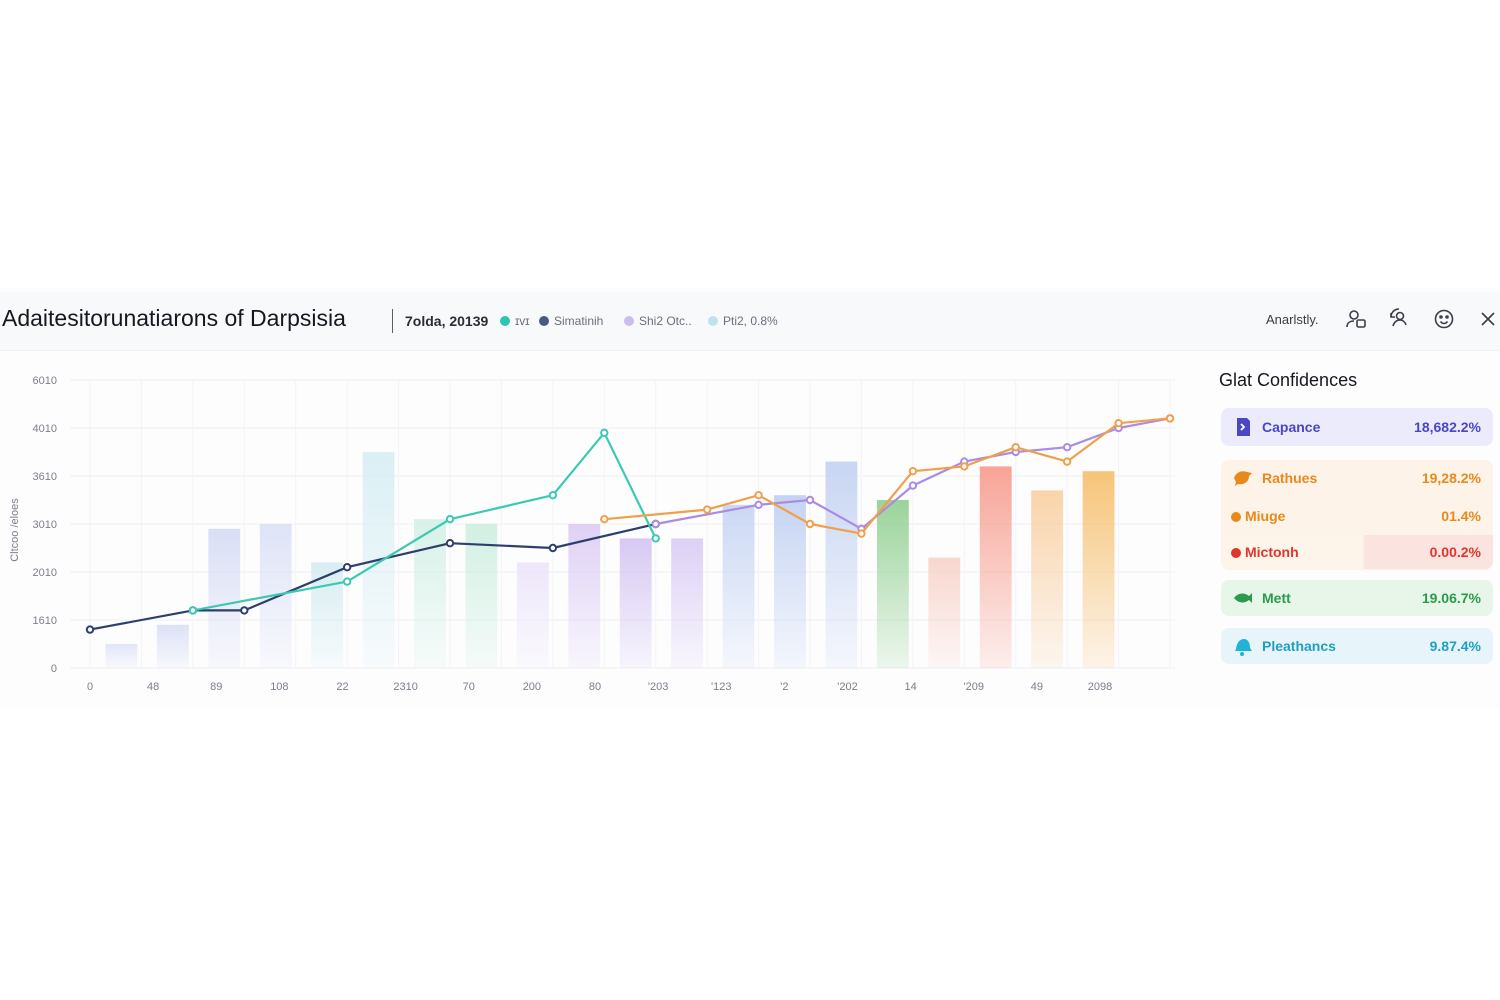 Image resolution: width=1500 pixels, height=1000 pixels. Describe the element at coordinates (847, 687) in the screenshot. I see `x-tick-label: '202` at that location.